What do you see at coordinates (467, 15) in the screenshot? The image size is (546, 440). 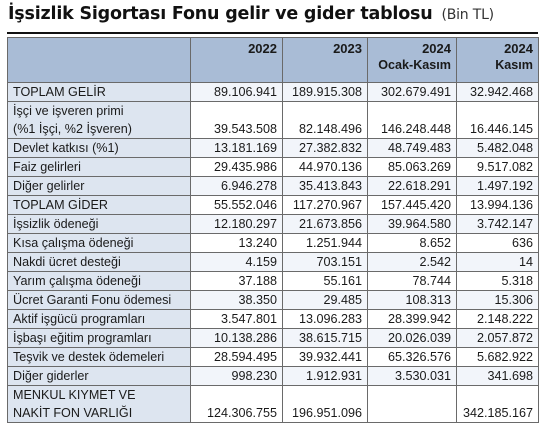 I see `title-unit: (Bin TL)` at bounding box center [467, 15].